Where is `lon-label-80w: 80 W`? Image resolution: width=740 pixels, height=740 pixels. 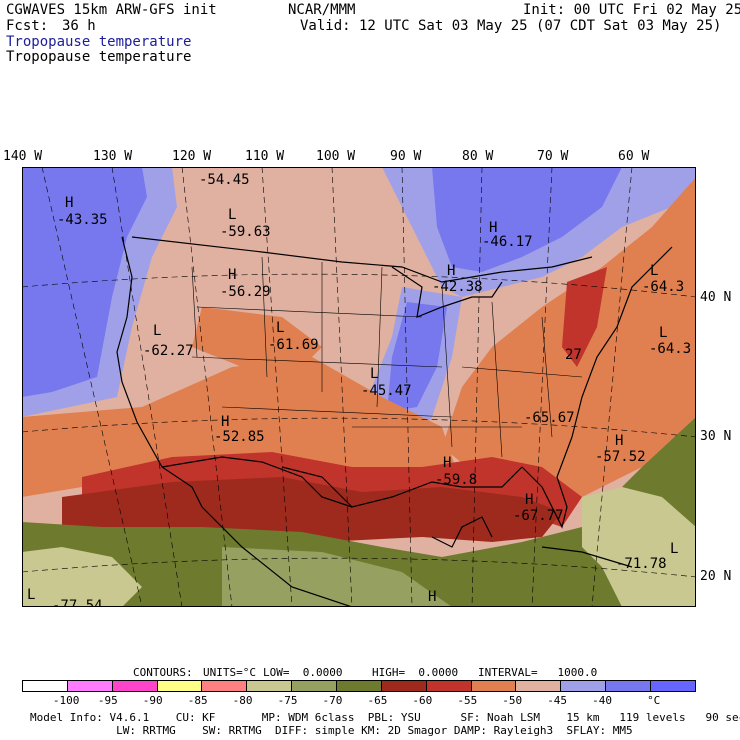 lon-label-80w: 80 W is located at coordinates (478, 156).